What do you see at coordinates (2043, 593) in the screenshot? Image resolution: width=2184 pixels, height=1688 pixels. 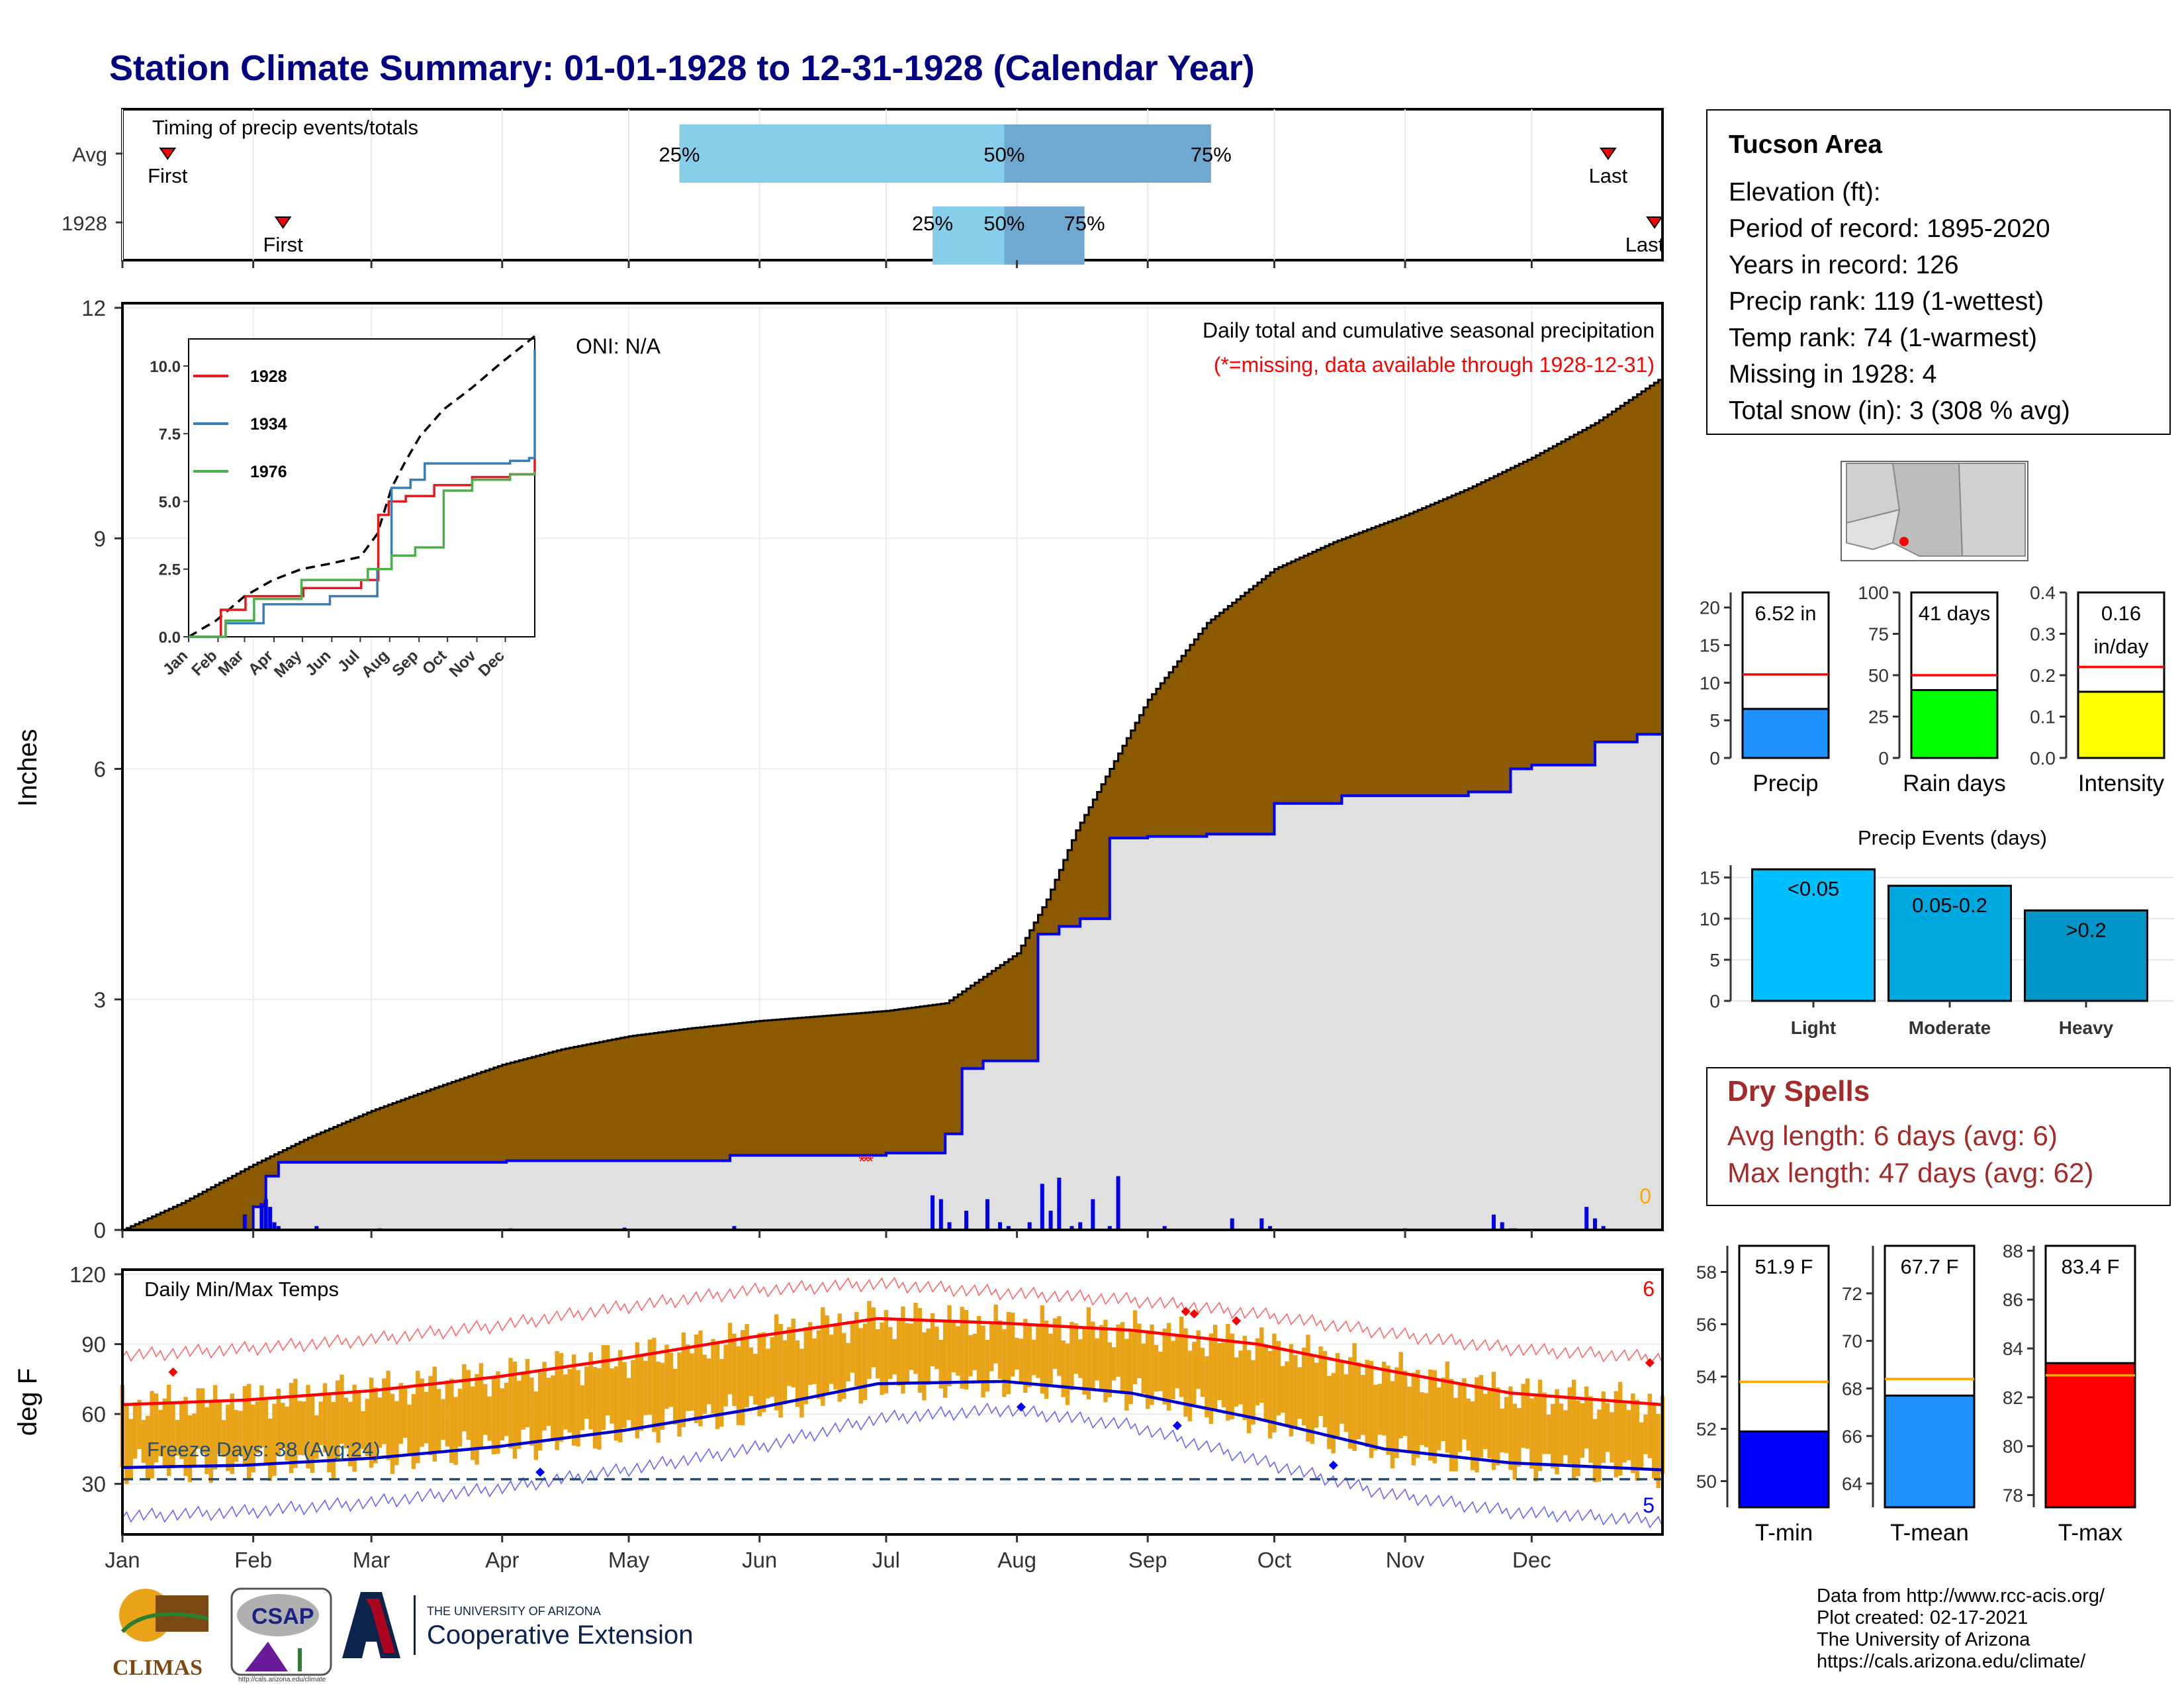 I see `bar-ytick-label: 0.4` at bounding box center [2043, 593].